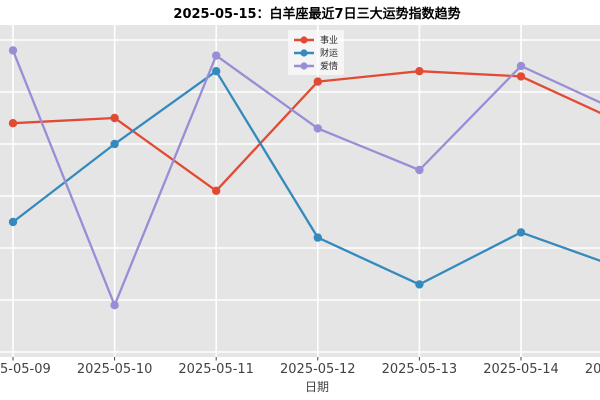 This screenshot has height=400, width=600. Describe the element at coordinates (316, 39) in the screenshot. I see `legend-item-0: 事业` at that location.